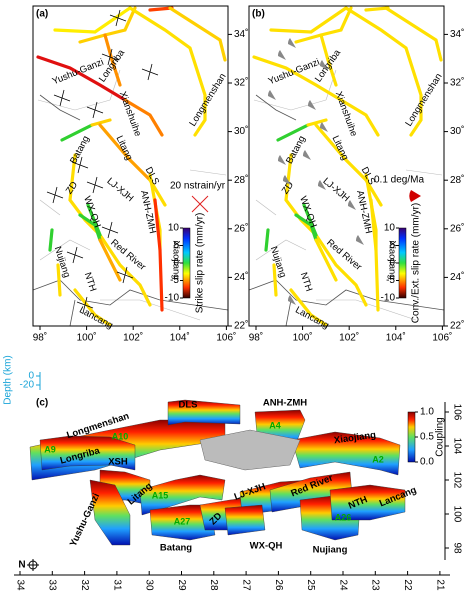  What do you see at coordinates (427, 462) in the screenshot?
I see `colorbar-tick-label: 0.0` at bounding box center [427, 462].